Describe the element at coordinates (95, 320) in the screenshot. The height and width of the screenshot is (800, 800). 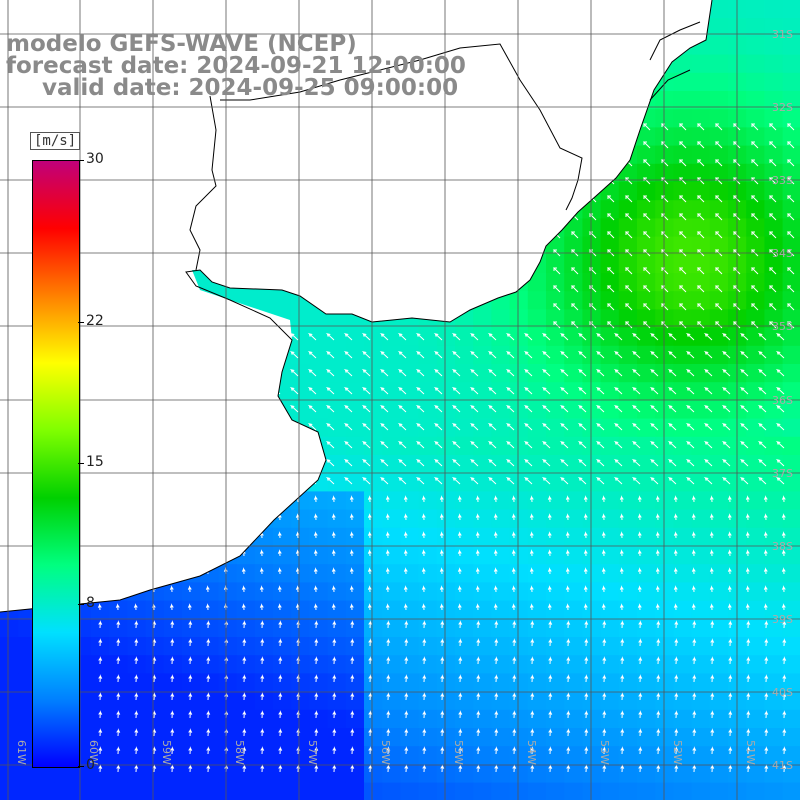
I see `colorbar-tick-label: 22` at that location.